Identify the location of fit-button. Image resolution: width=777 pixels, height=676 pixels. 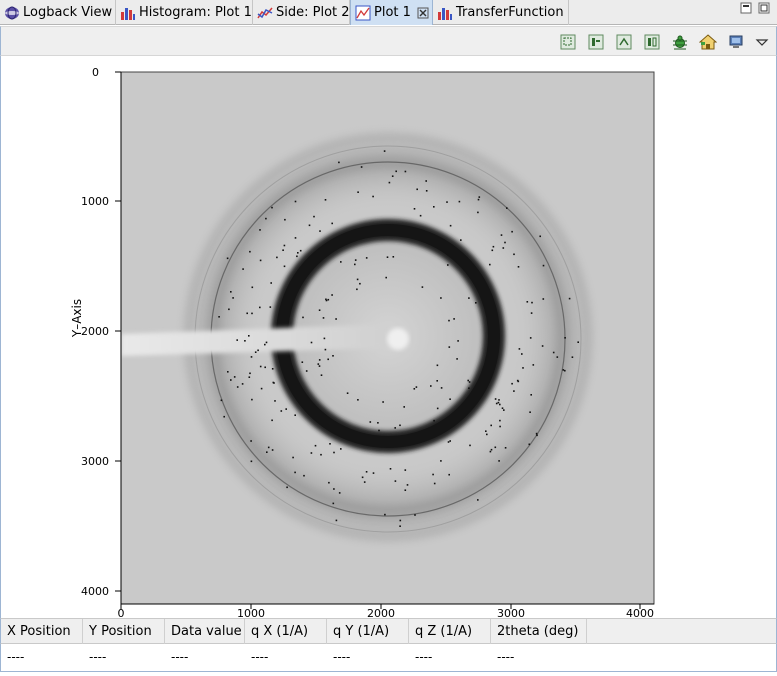
(652, 42).